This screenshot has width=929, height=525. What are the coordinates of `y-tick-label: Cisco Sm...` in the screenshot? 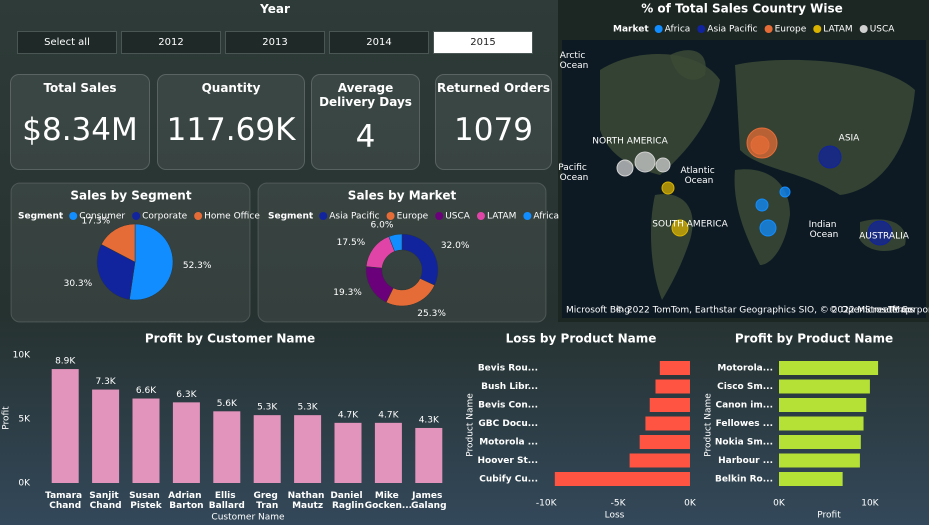 It's located at (745, 387).